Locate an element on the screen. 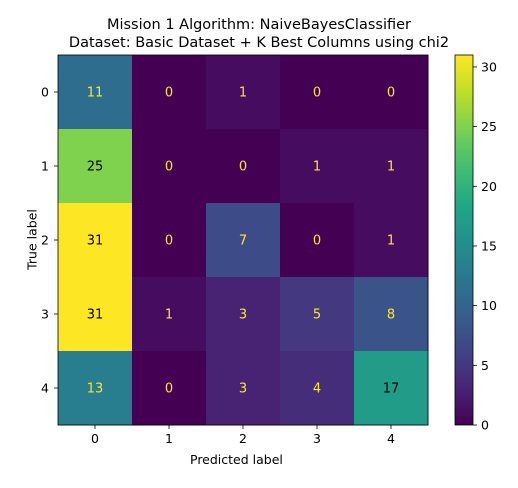  y-tick-label-2: 2 is located at coordinates (45, 240).